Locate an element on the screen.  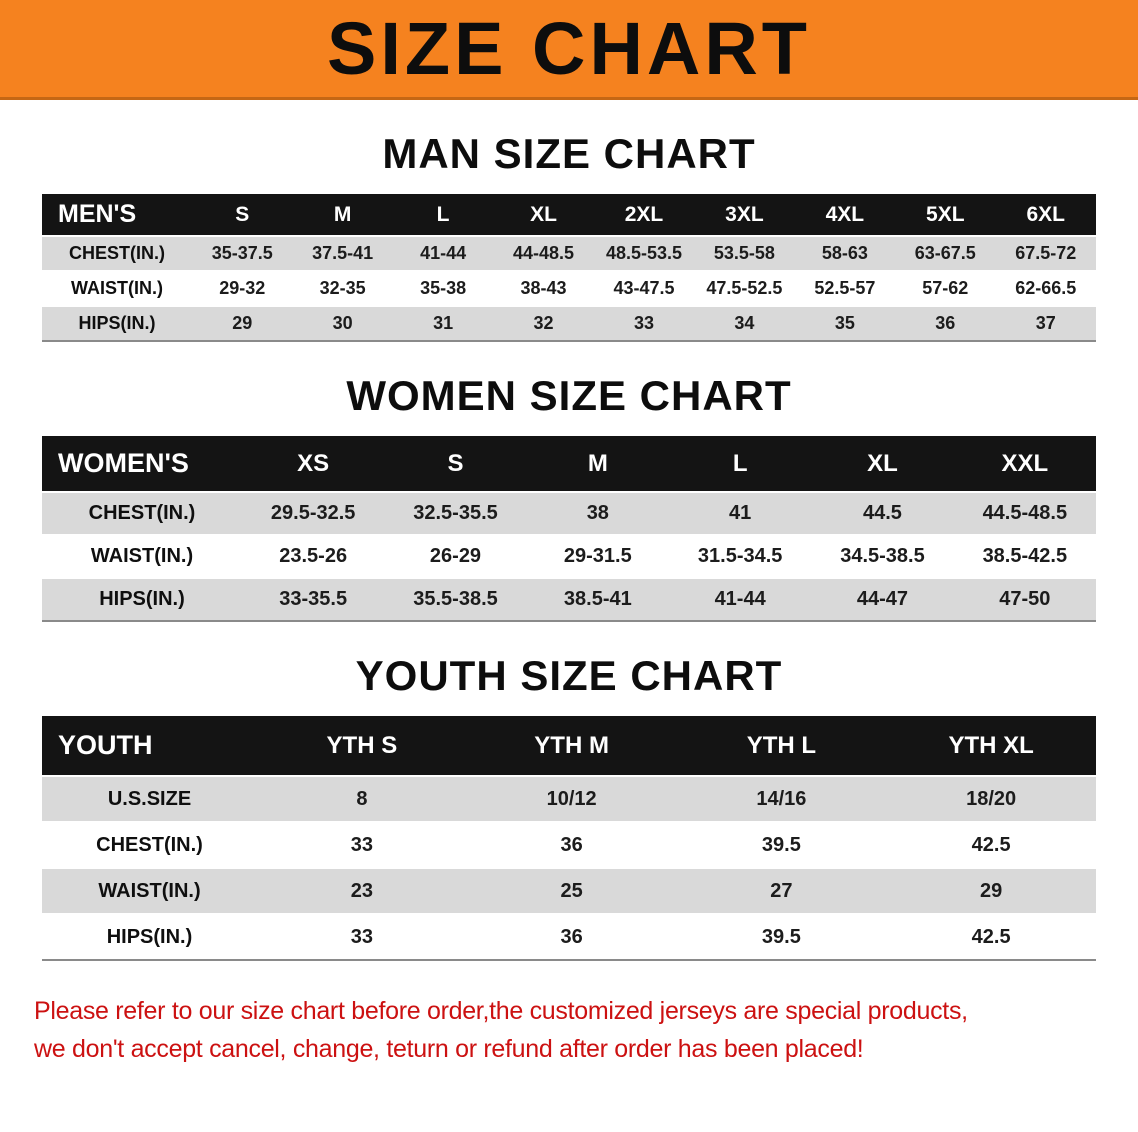
size-value: 35-37.5 is located at coordinates (242, 253).